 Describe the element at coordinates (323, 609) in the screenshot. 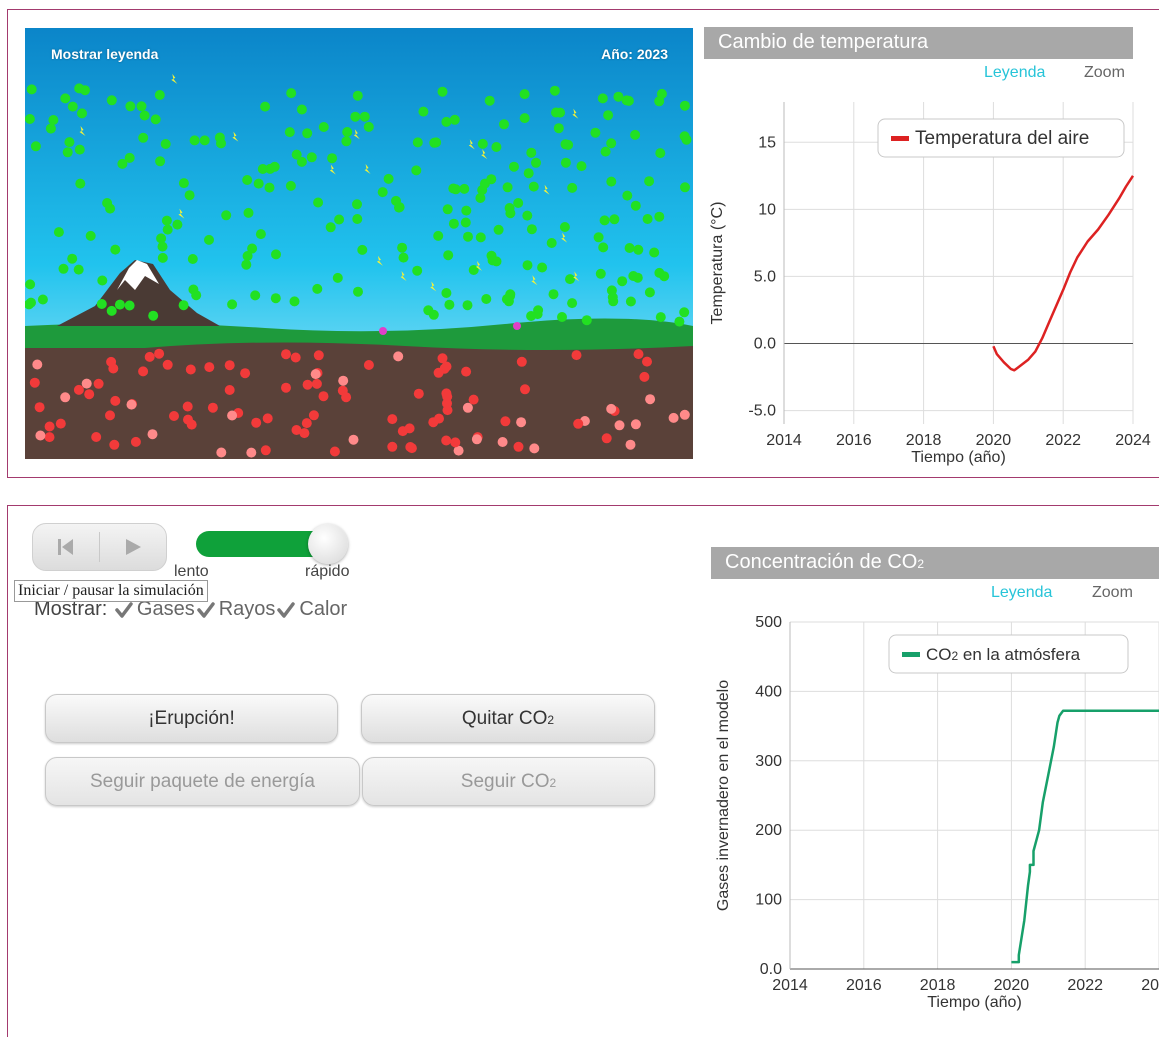

I see `heat-checkbox-label: Calor` at that location.